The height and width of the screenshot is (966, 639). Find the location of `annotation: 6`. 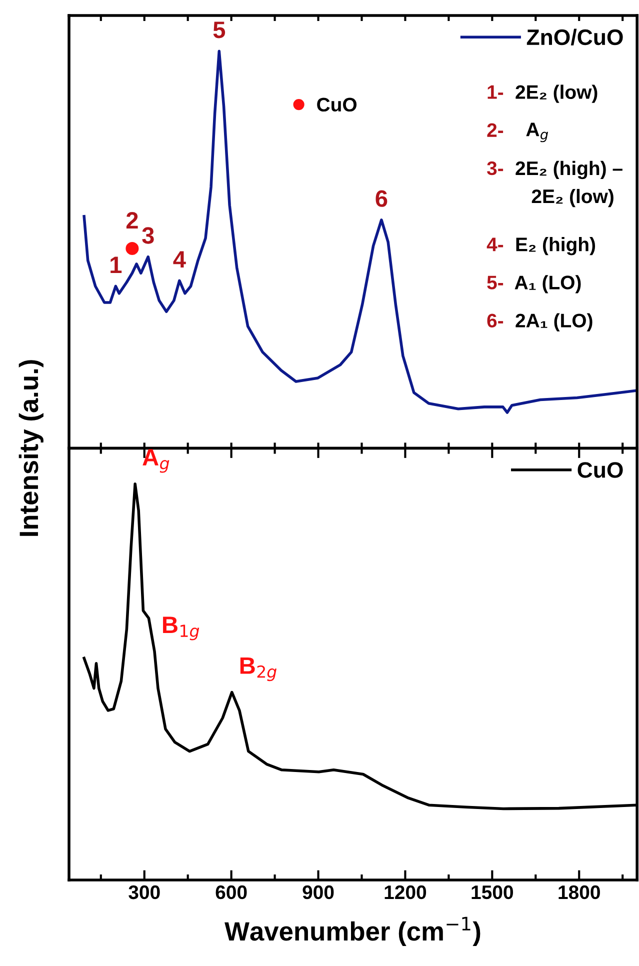

annotation: 6 is located at coordinates (382, 198).